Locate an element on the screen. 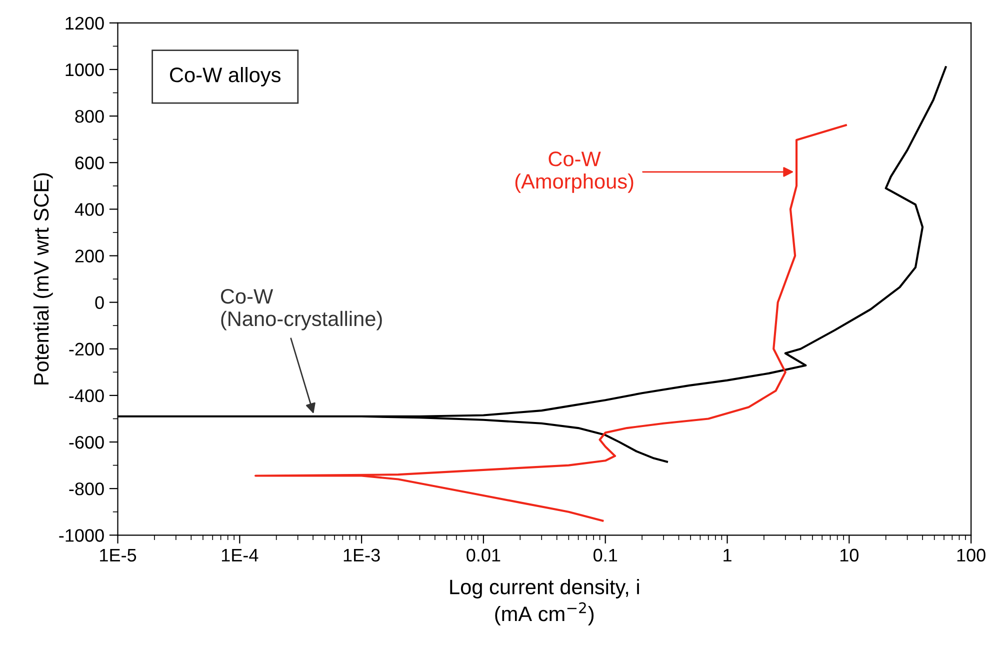 This screenshot has width=998, height=655. y-tick-label: 800 is located at coordinates (89, 116).